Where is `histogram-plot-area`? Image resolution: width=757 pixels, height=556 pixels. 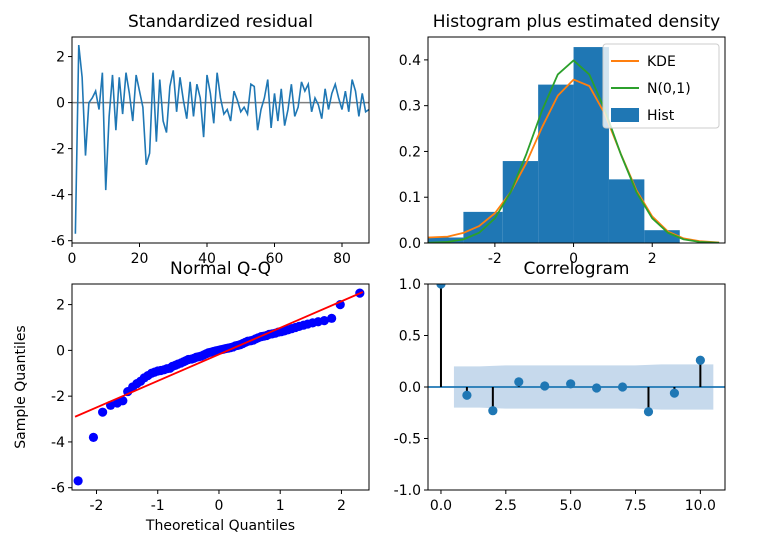
histogram-plot-area is located at coordinates (574, 145).